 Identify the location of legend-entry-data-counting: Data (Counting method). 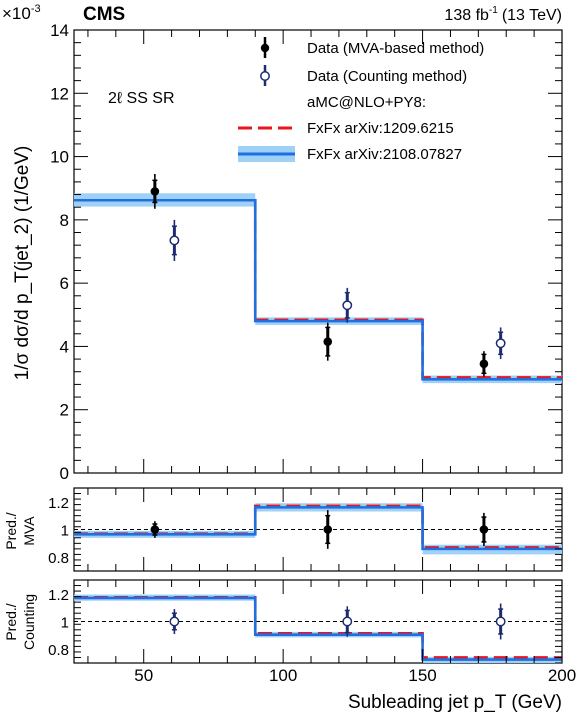
(363, 75).